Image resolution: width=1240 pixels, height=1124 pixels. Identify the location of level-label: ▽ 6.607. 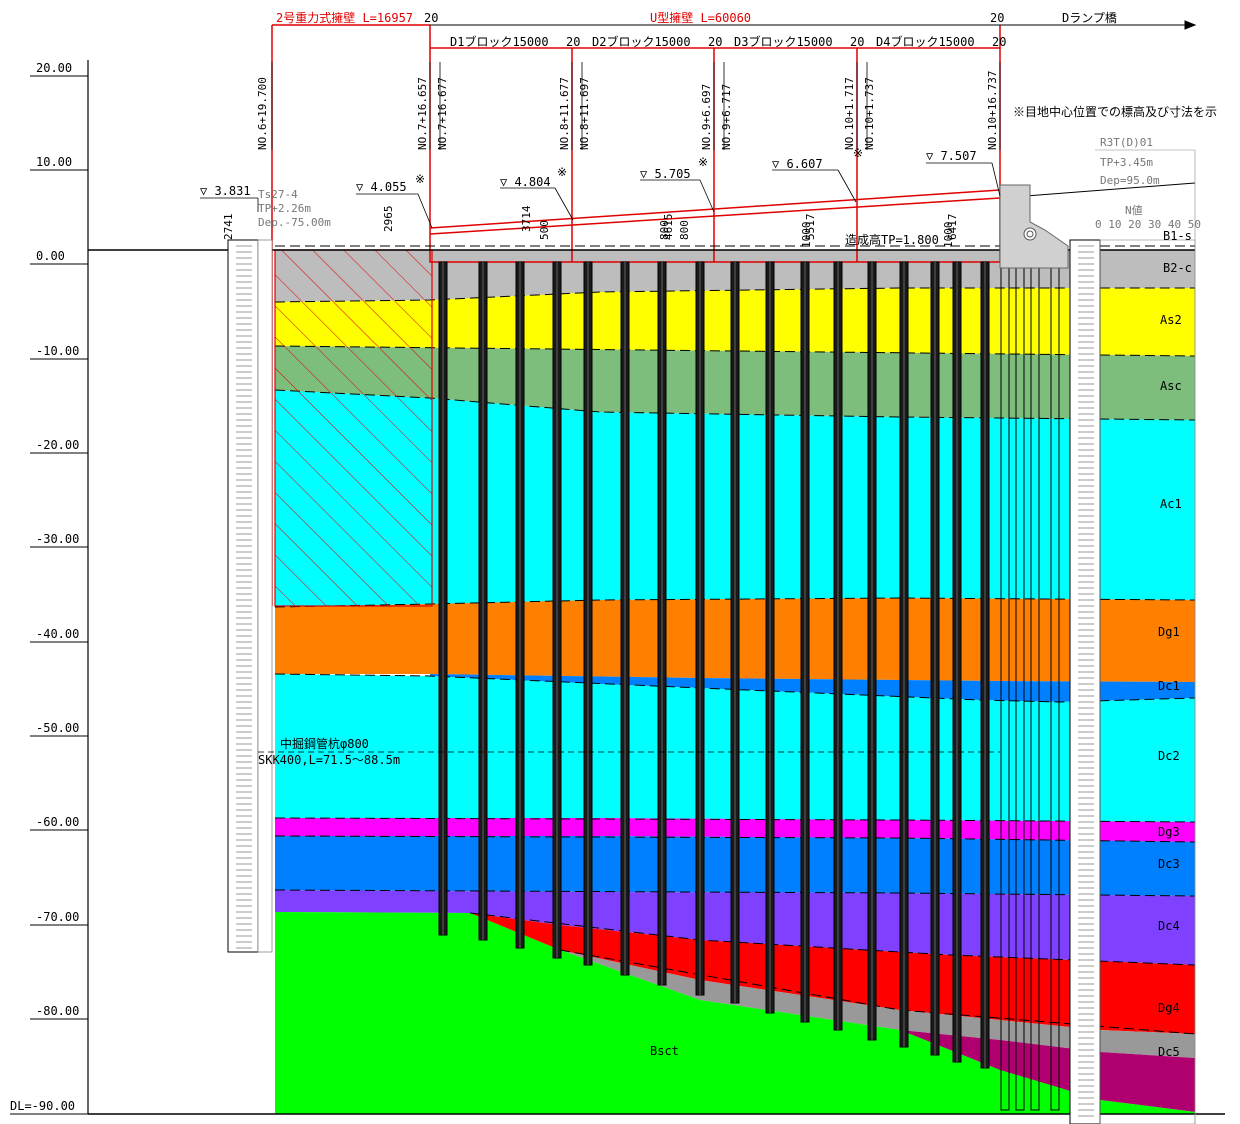
(797, 164).